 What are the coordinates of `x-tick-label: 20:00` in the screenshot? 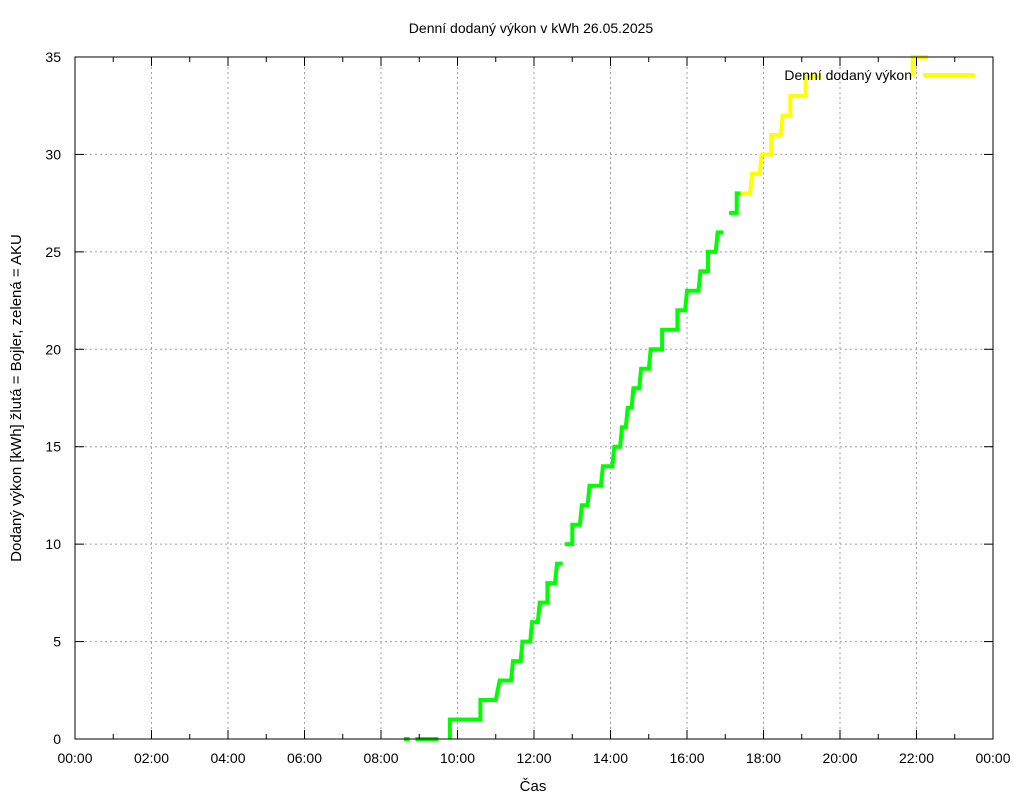 It's located at (839, 758).